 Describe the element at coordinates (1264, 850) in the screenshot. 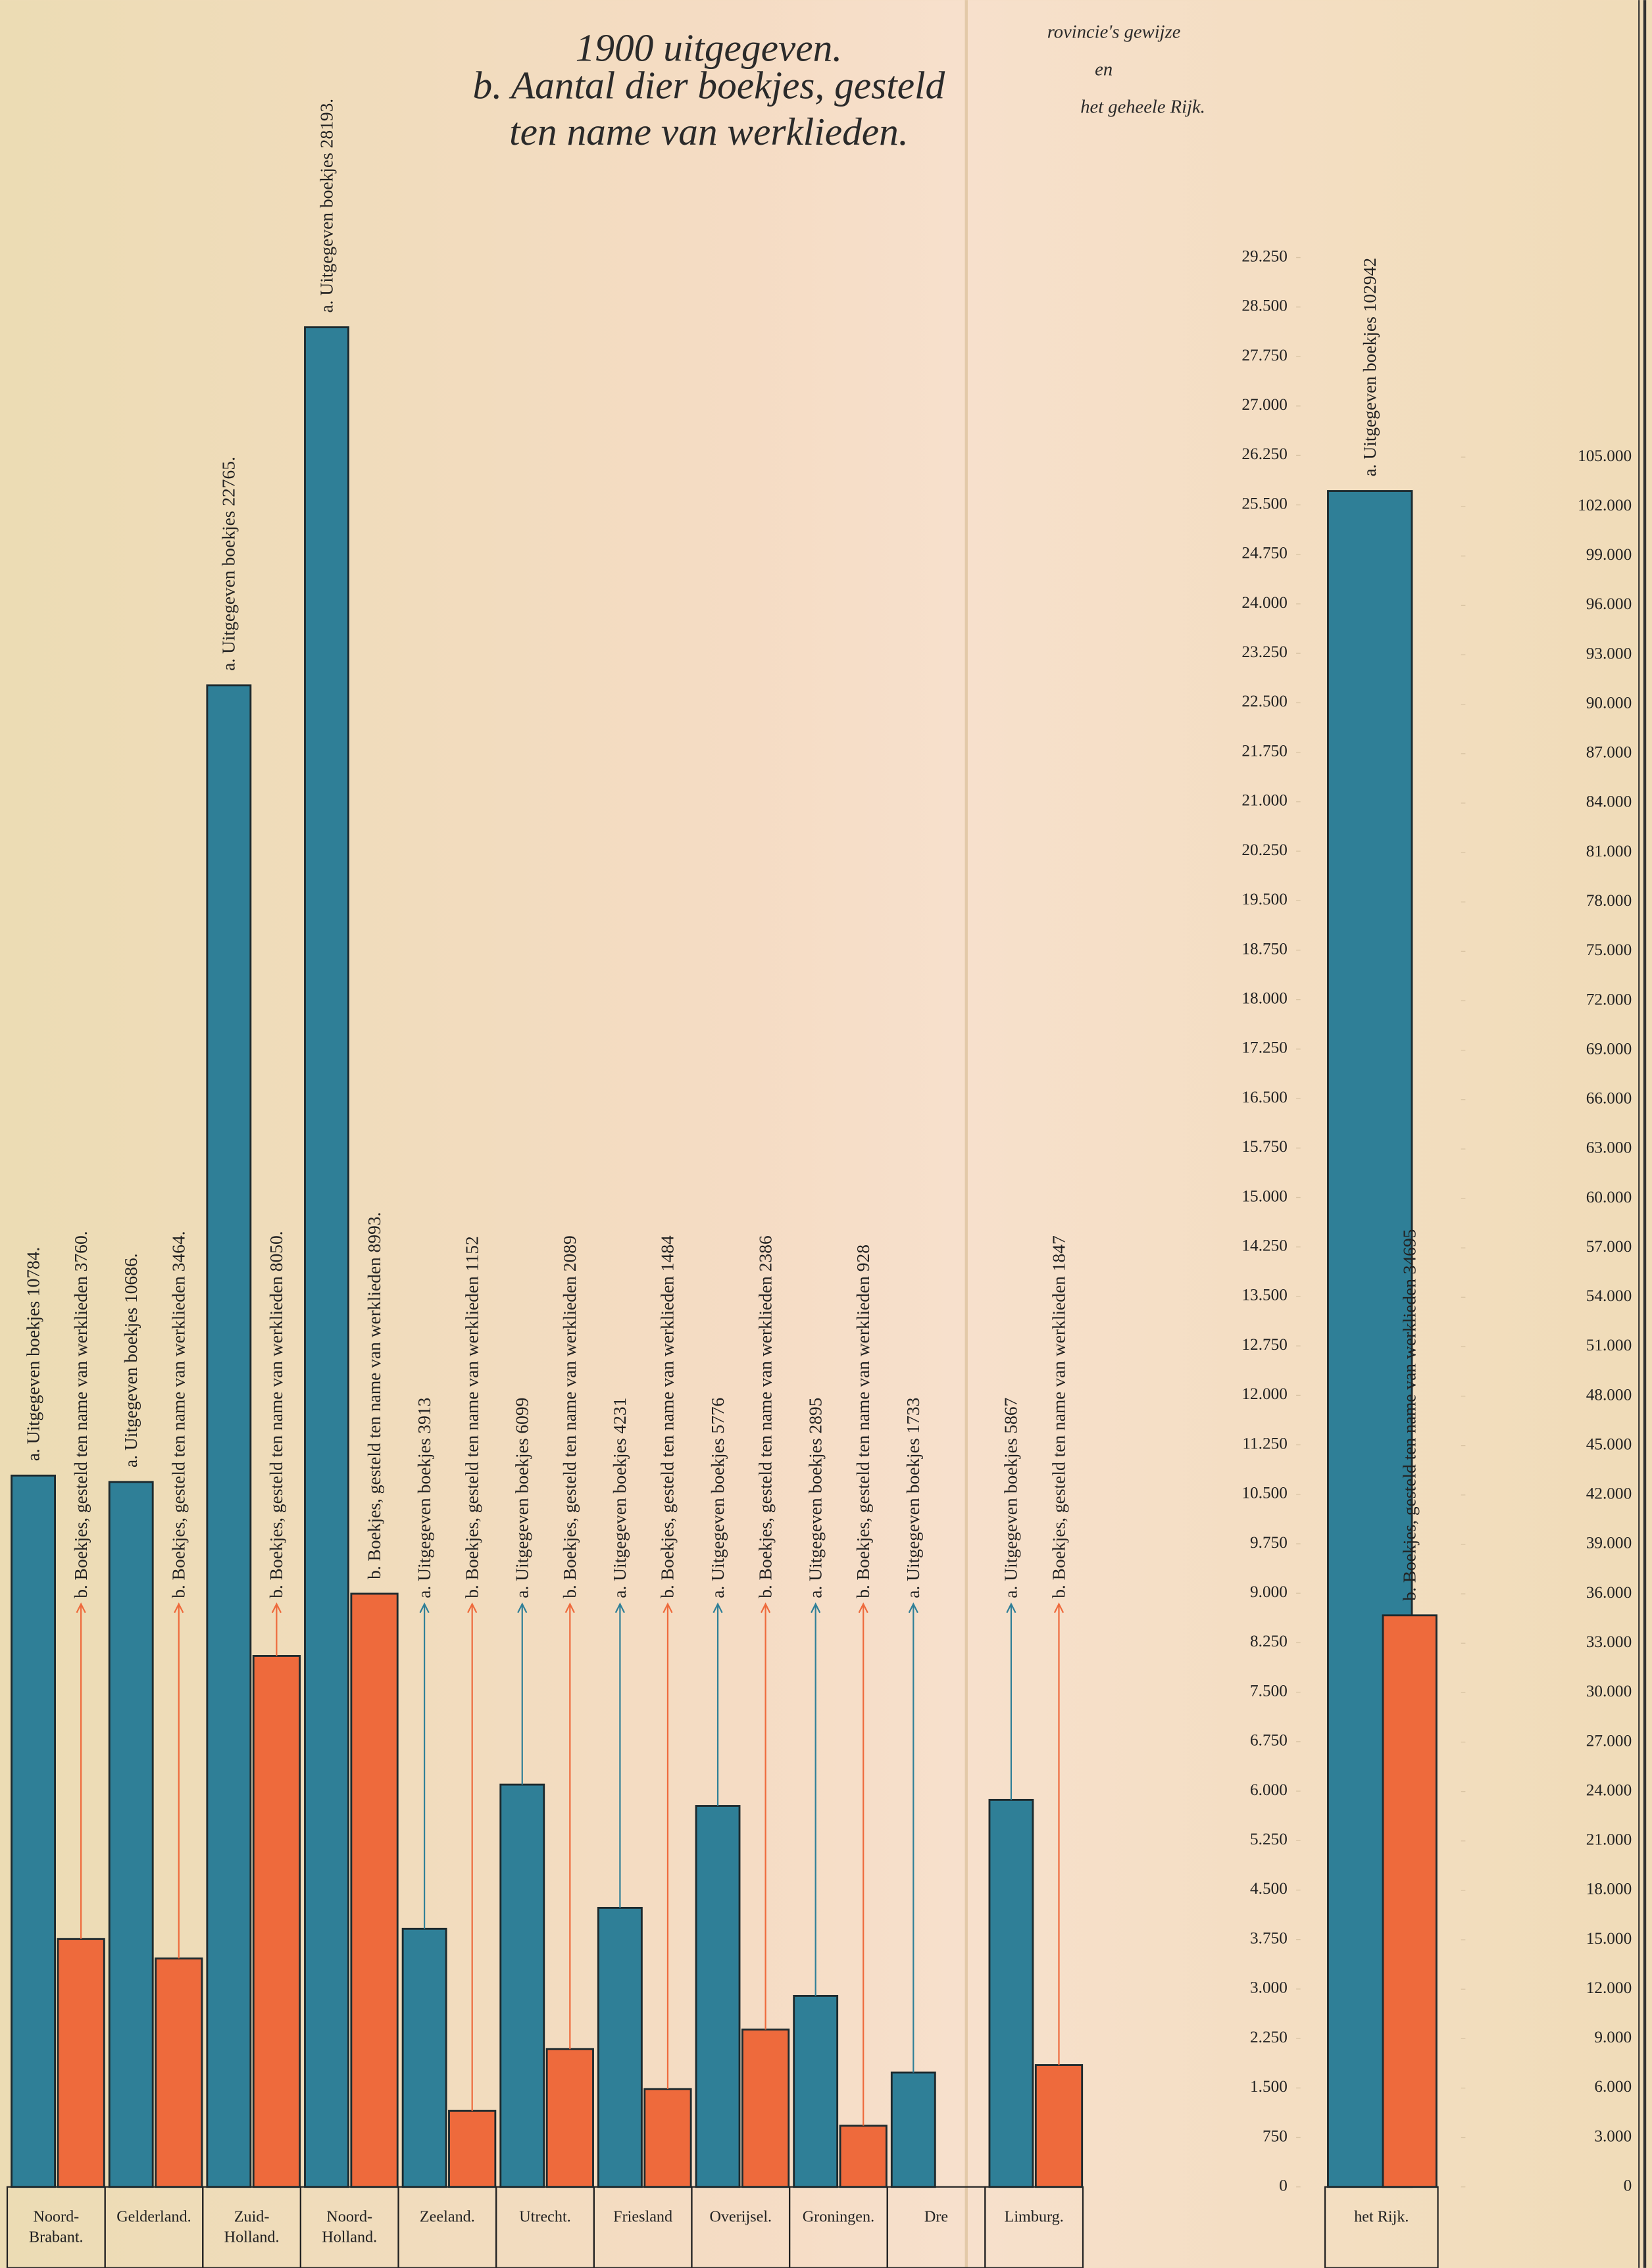

I see `y-tick-label: 20.250` at that location.